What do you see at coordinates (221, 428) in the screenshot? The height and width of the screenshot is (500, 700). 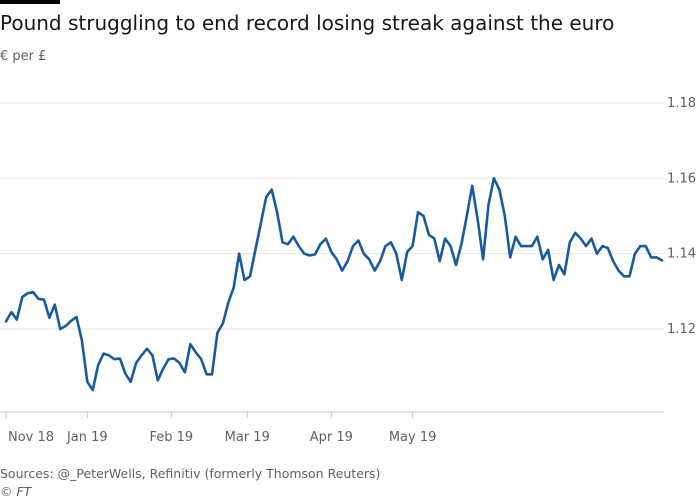 I see `x-axis-ticks: Nov 18 Jan 19 Feb 19 Mar 19 Apr 19 May 19` at bounding box center [221, 428].